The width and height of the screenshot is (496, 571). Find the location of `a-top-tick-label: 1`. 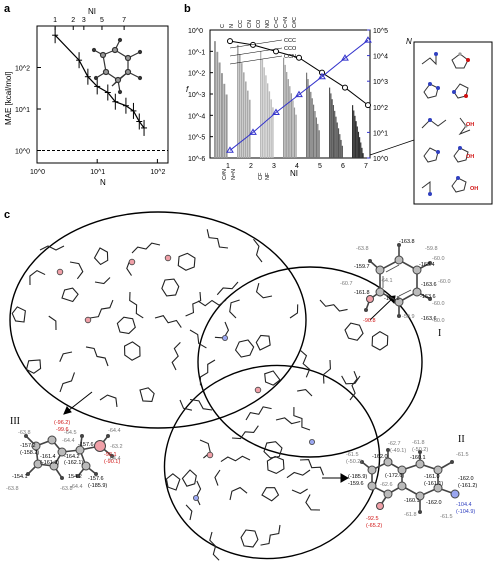

a-top-tick-label: 1 is located at coordinates (55, 20).